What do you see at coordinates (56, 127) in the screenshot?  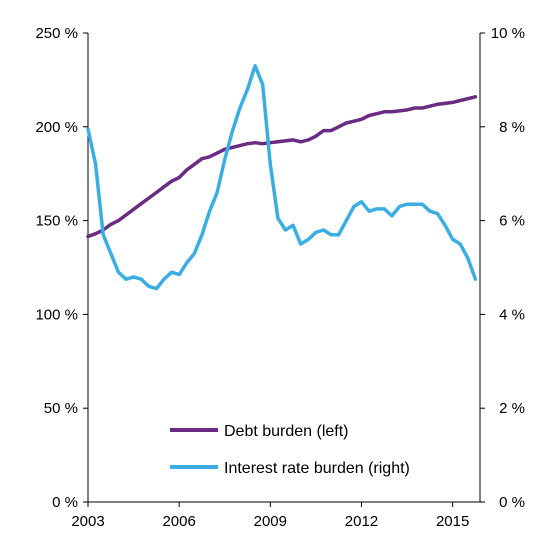 I see `left-tick-label: 200 %` at bounding box center [56, 127].